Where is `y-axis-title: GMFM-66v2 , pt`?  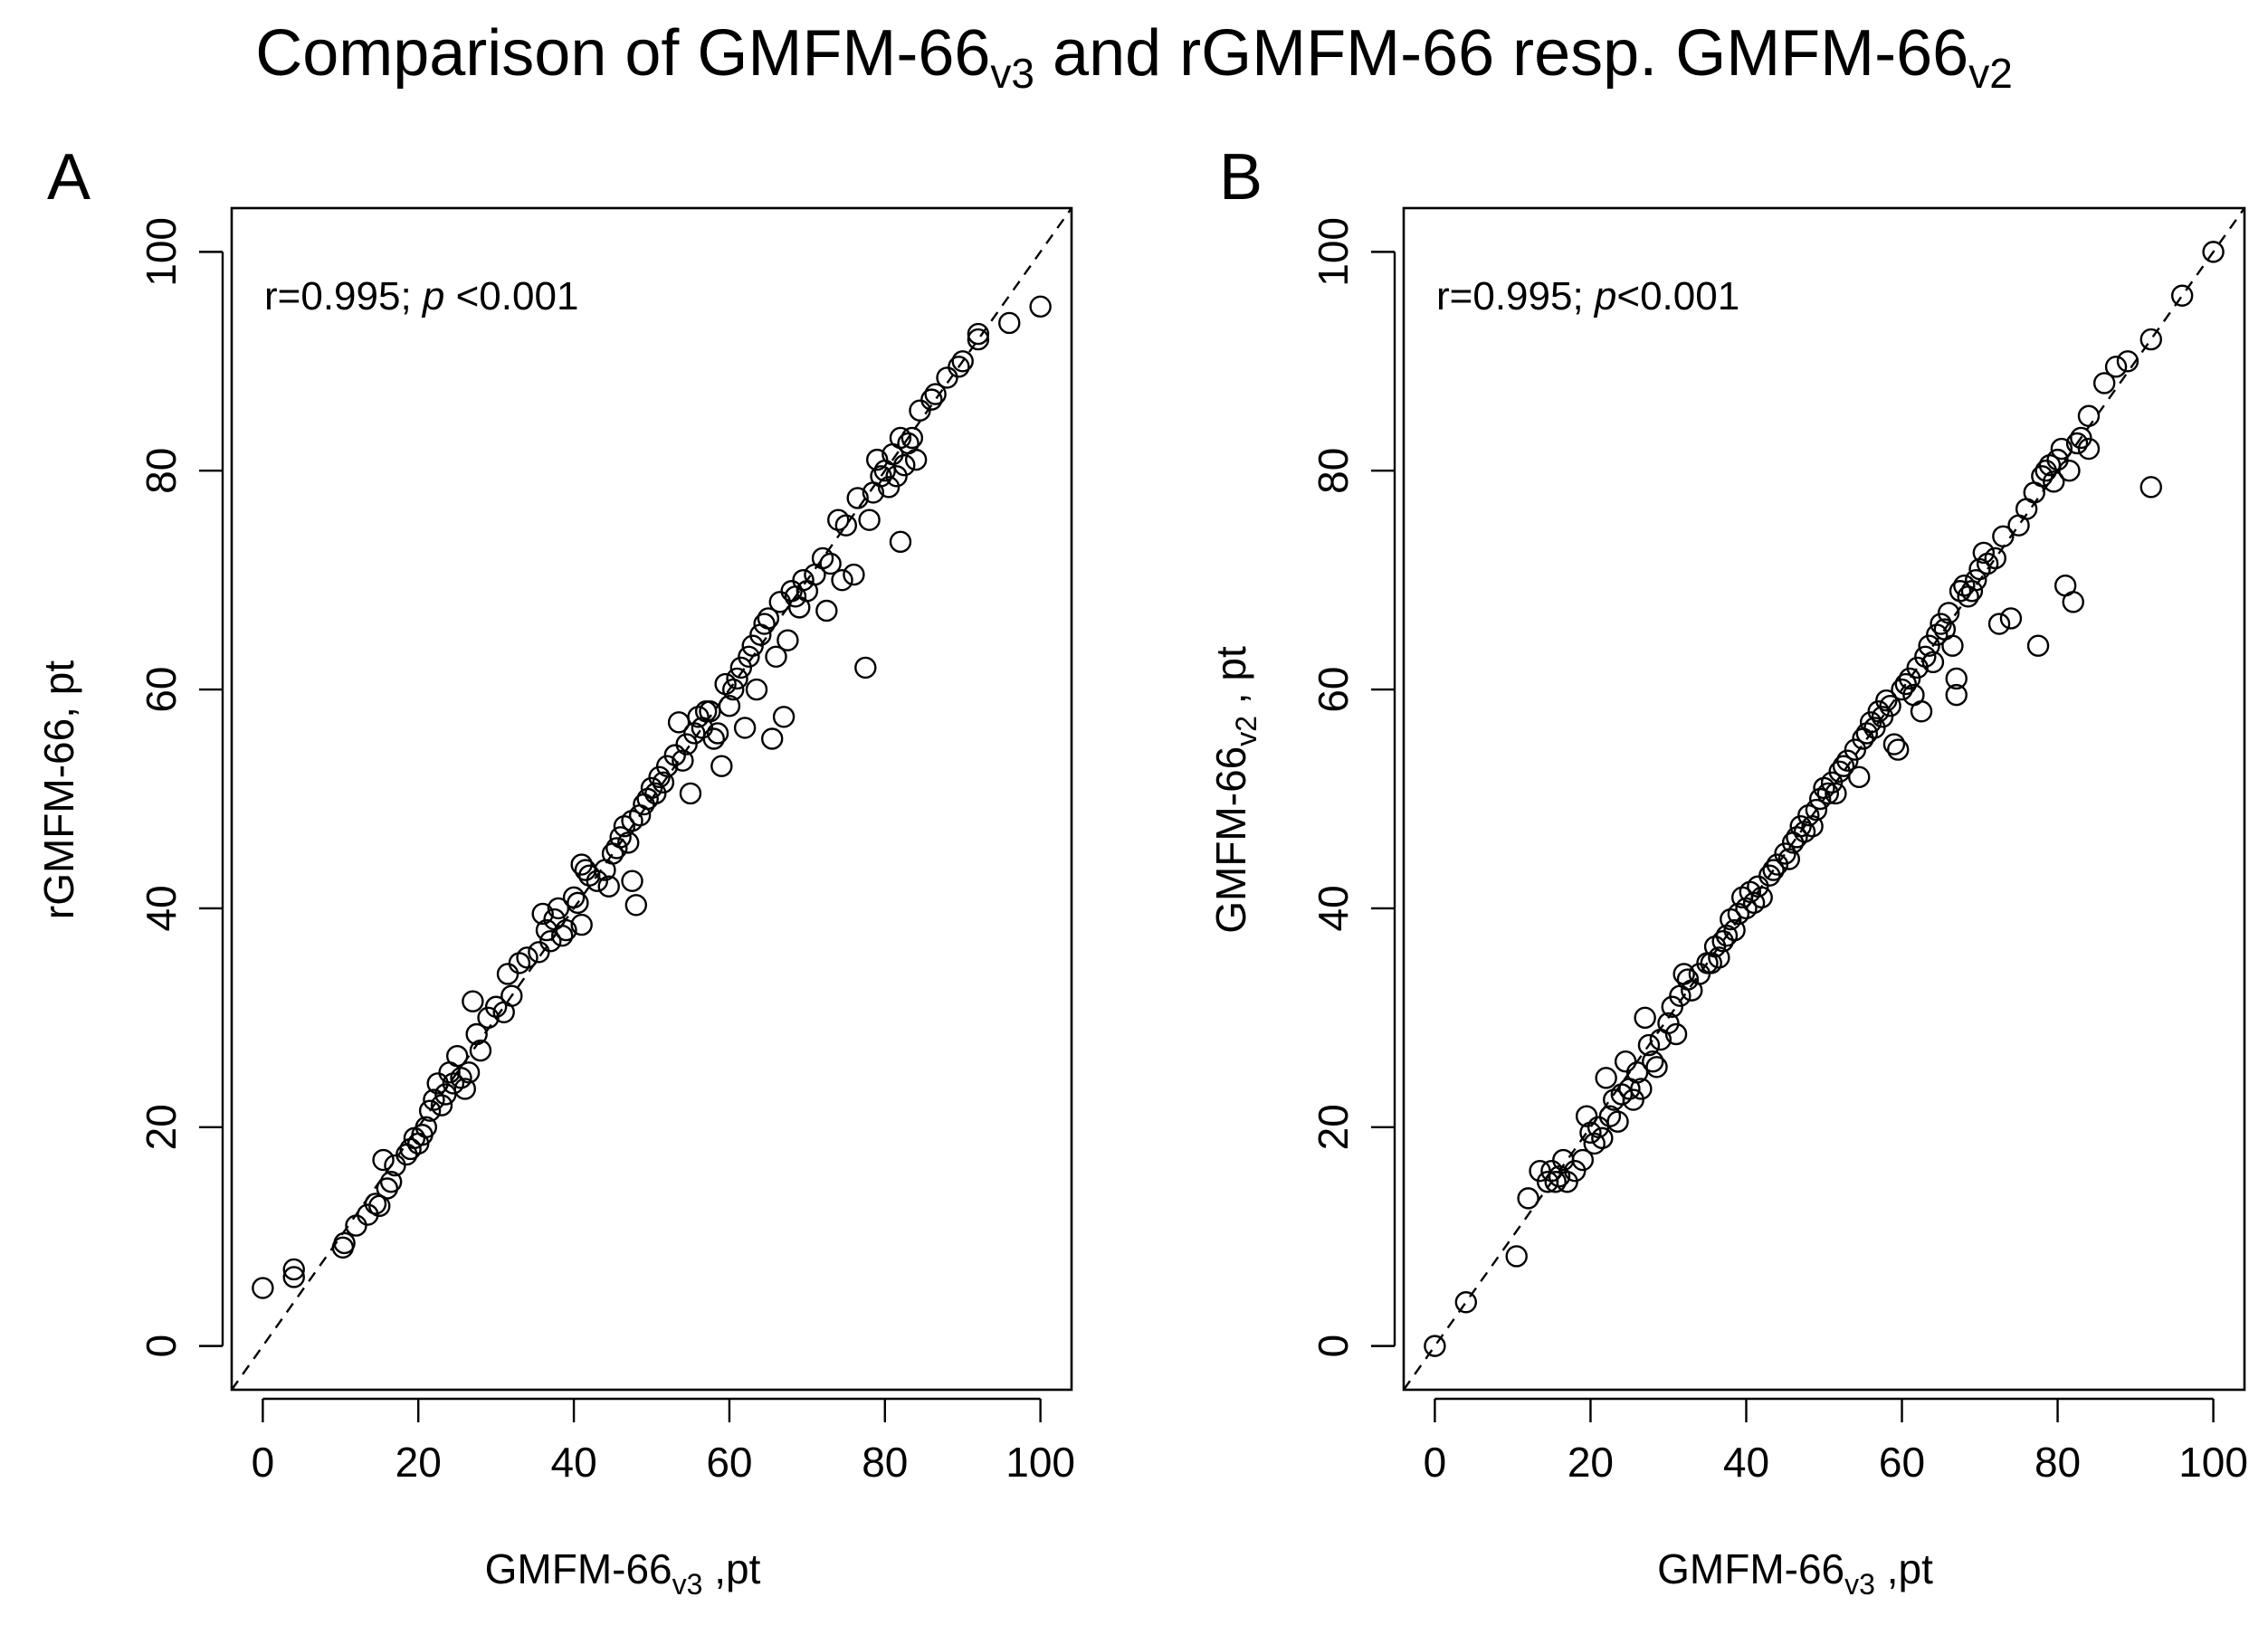 y-axis-title: GMFM-66v2 , pt is located at coordinates (1235, 790).